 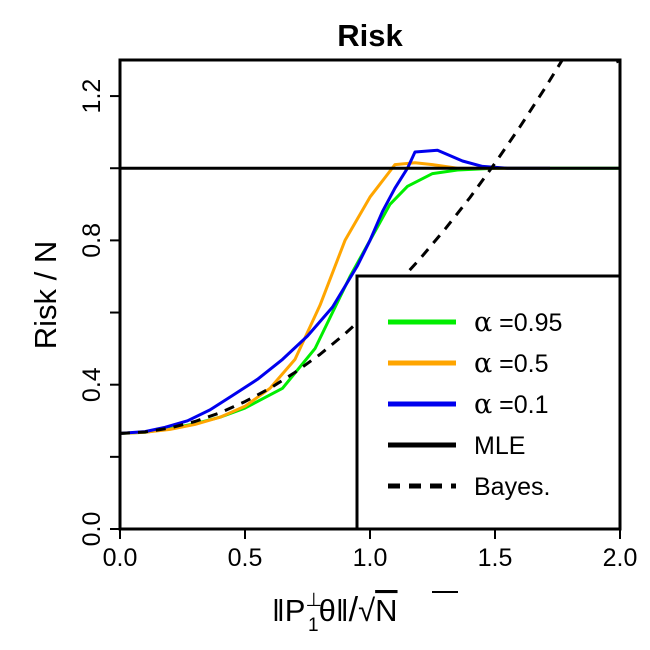 I want to click on y-axis-title: Risk / N, so click(x=45, y=295).